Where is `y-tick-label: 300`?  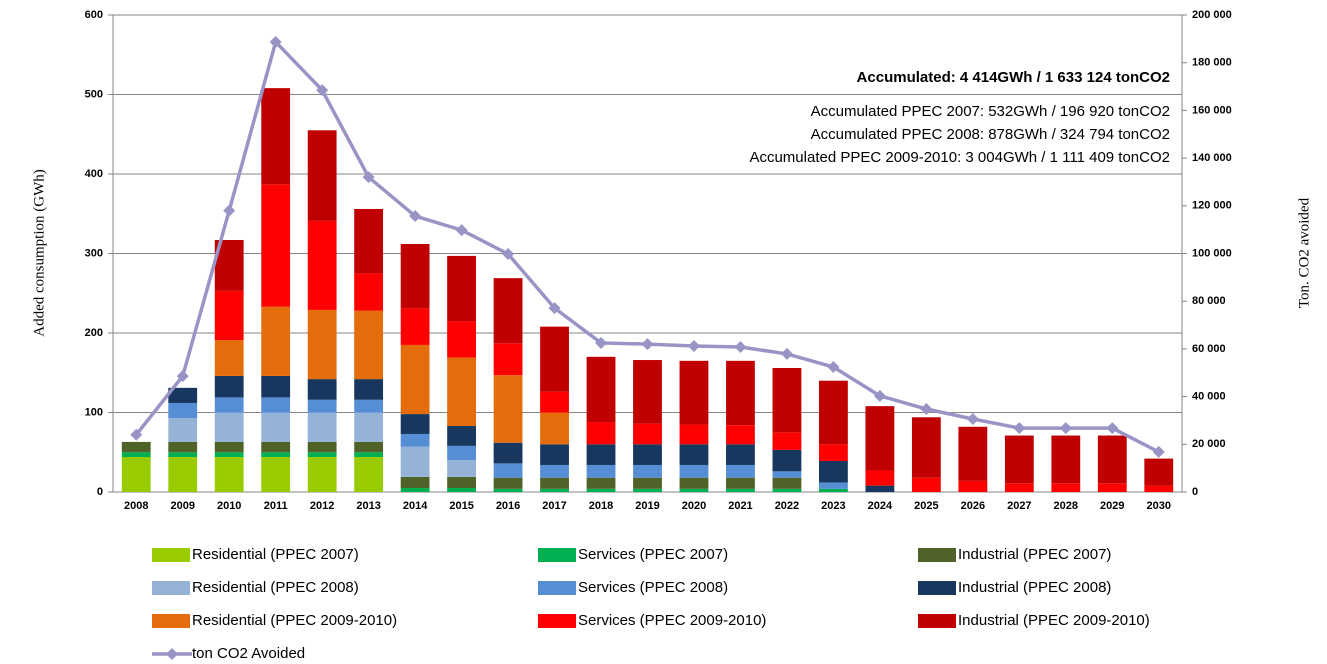 y-tick-label: 300 is located at coordinates (94, 253).